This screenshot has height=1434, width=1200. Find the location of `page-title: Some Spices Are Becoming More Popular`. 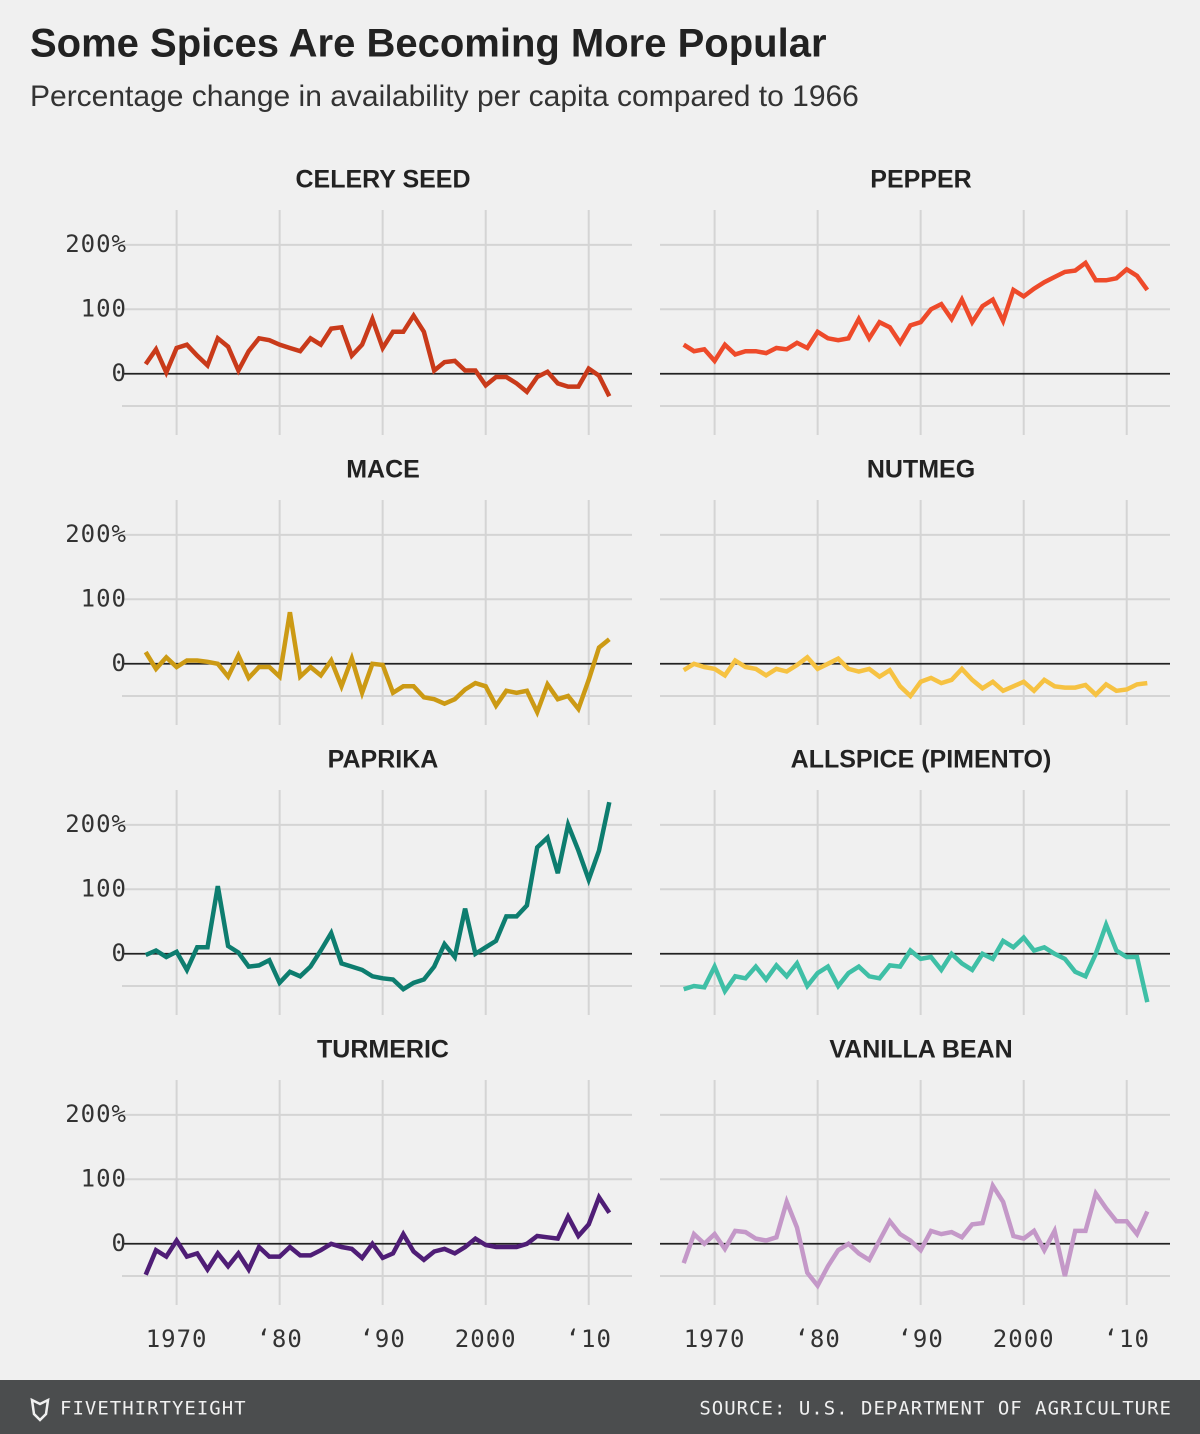

page-title: Some Spices Are Becoming More Popular is located at coordinates (428, 44).